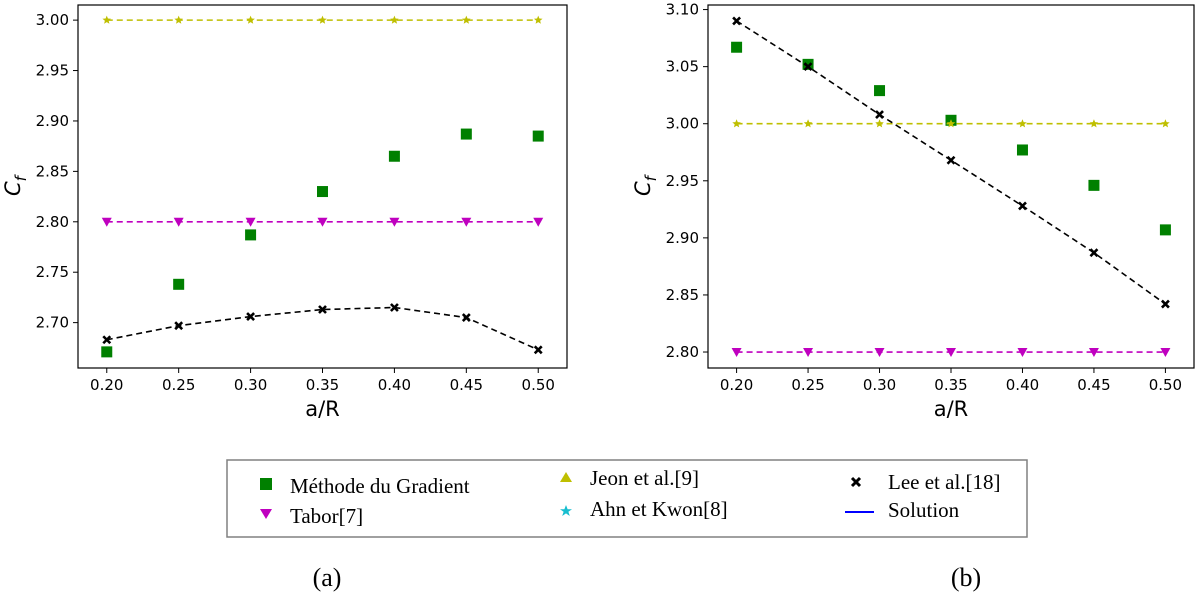 This screenshot has width=1200, height=599. What do you see at coordinates (902, 510) in the screenshot?
I see `legend-entry-solution: Solution` at bounding box center [902, 510].